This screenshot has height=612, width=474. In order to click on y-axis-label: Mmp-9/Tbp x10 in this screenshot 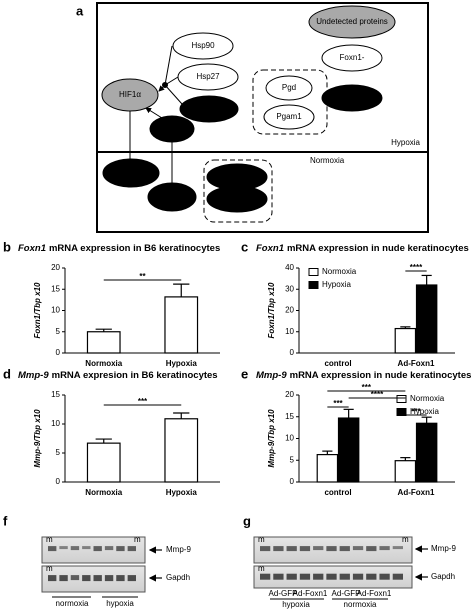, I will do `click(37, 438)`.